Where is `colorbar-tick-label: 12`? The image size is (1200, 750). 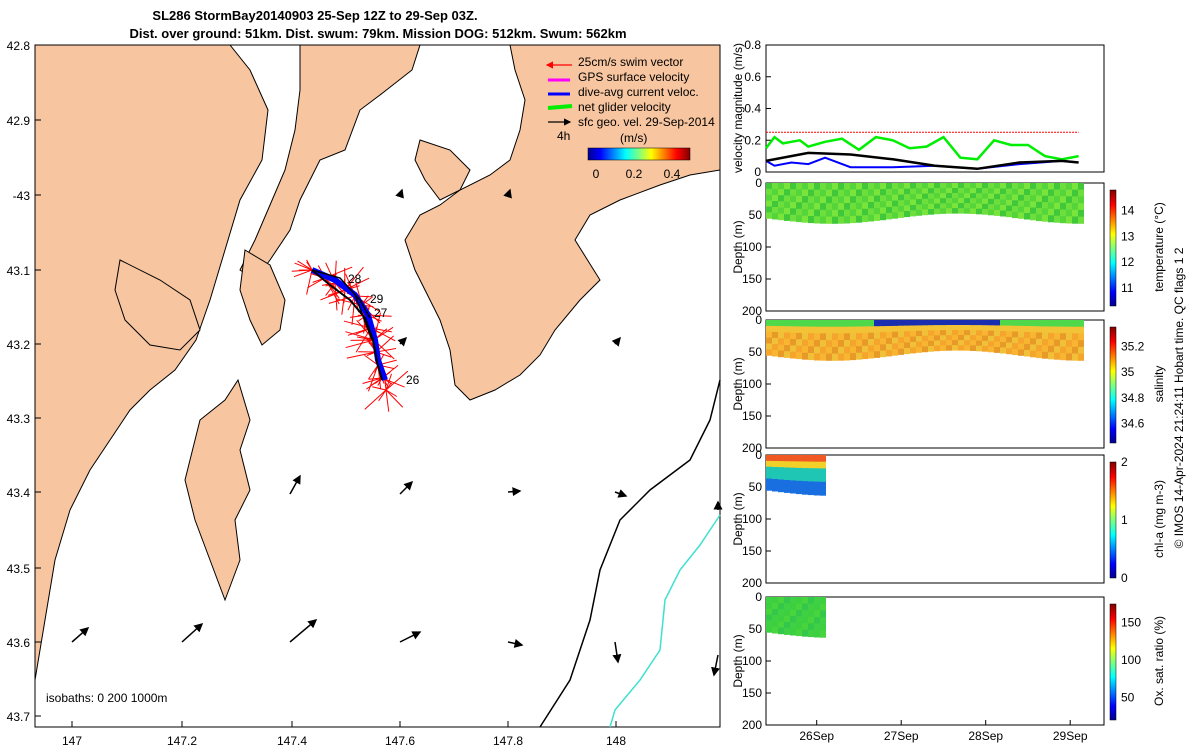
colorbar-tick-label: 12 is located at coordinates (1128, 262).